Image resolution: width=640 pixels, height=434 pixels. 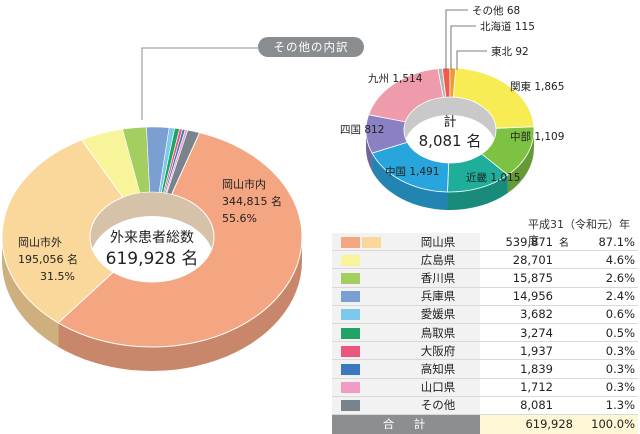 I want to click on table-row: 大阪府 1,937 0.3%, so click(x=485, y=351).